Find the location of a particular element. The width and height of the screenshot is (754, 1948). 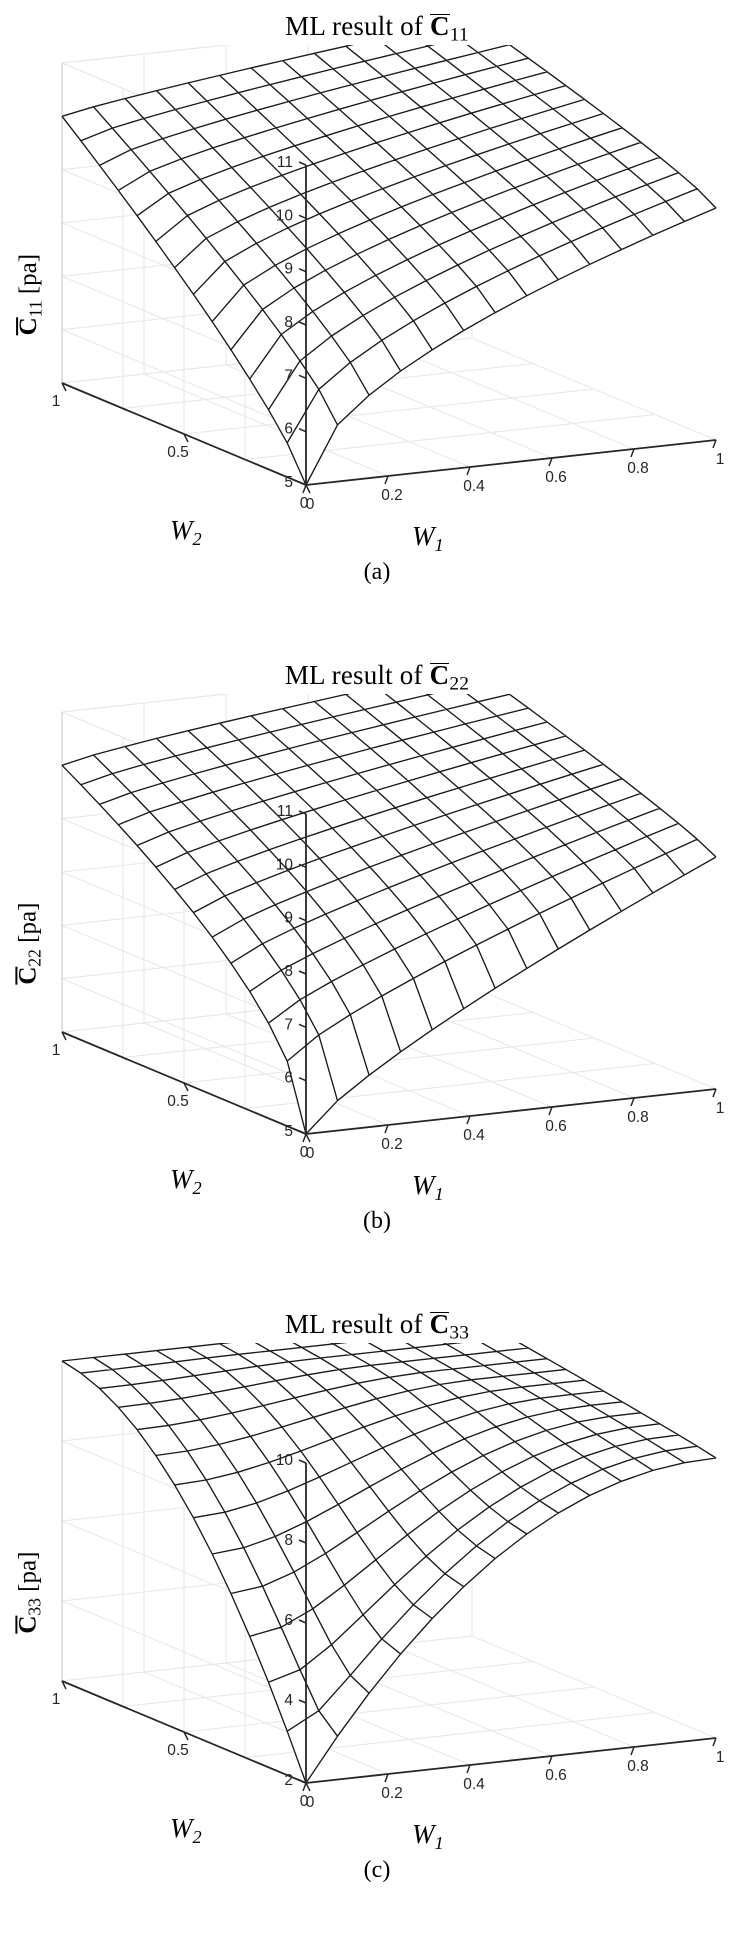

w1-axis-title-b: W1 is located at coordinates (428, 1186).